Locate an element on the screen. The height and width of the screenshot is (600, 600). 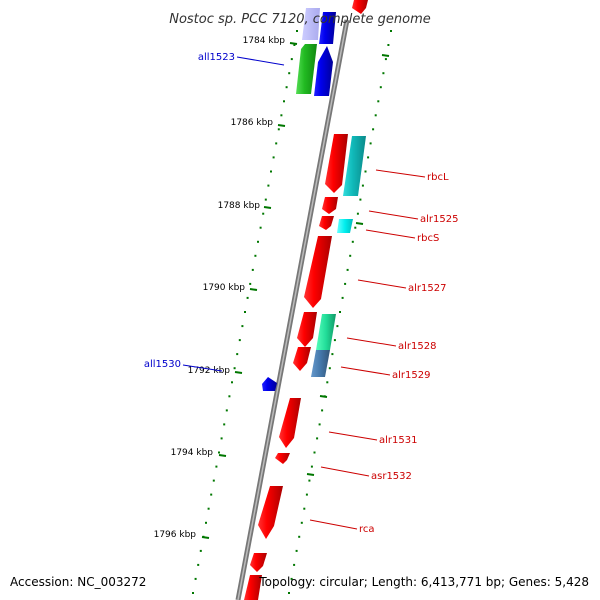
gene-label-alr1527: alr1527 is located at coordinates (427, 288).